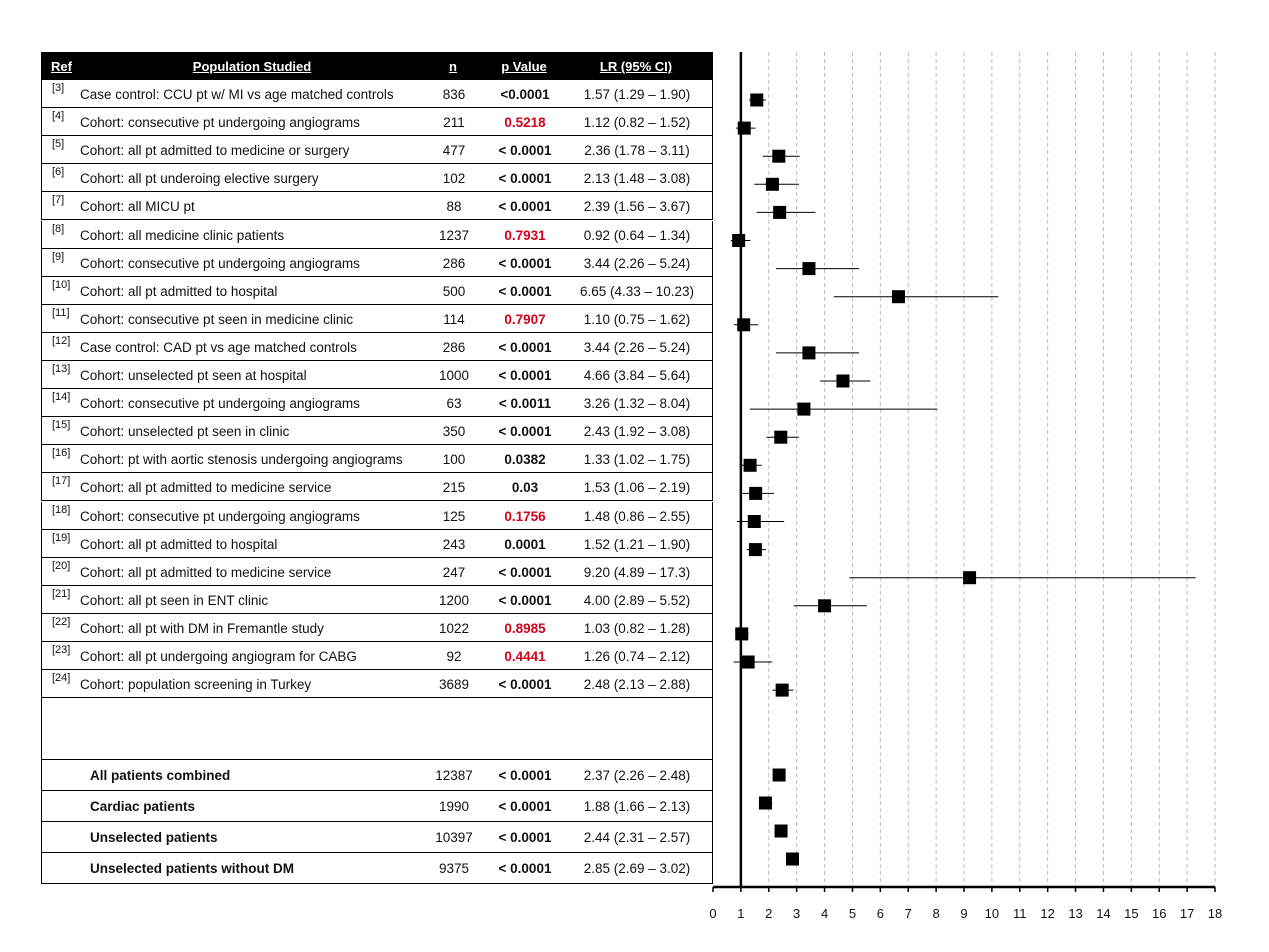 The image size is (1269, 952). What do you see at coordinates (1187, 913) in the screenshot?
I see `x-tick-label: 17` at bounding box center [1187, 913].